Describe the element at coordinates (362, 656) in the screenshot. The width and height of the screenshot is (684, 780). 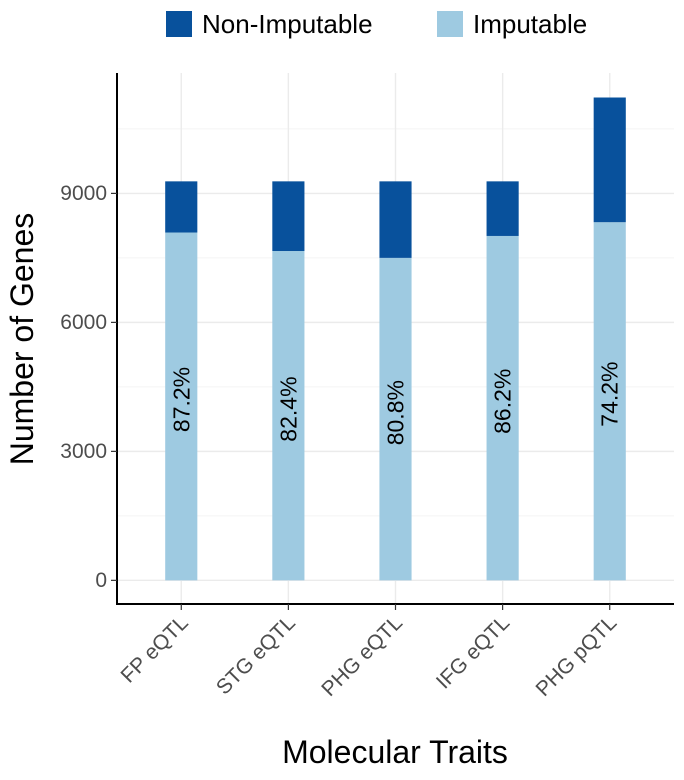
I see `x-tick-label: PHG eQTL` at that location.